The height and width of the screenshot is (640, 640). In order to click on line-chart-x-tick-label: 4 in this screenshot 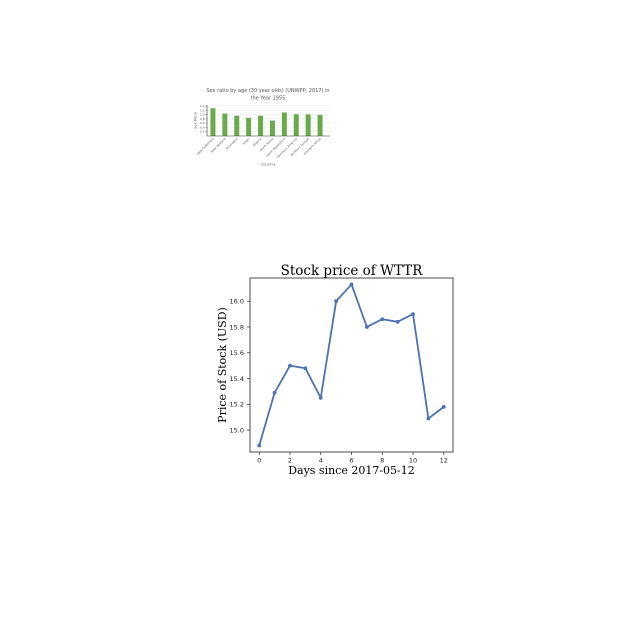, I will do `click(321, 461)`.